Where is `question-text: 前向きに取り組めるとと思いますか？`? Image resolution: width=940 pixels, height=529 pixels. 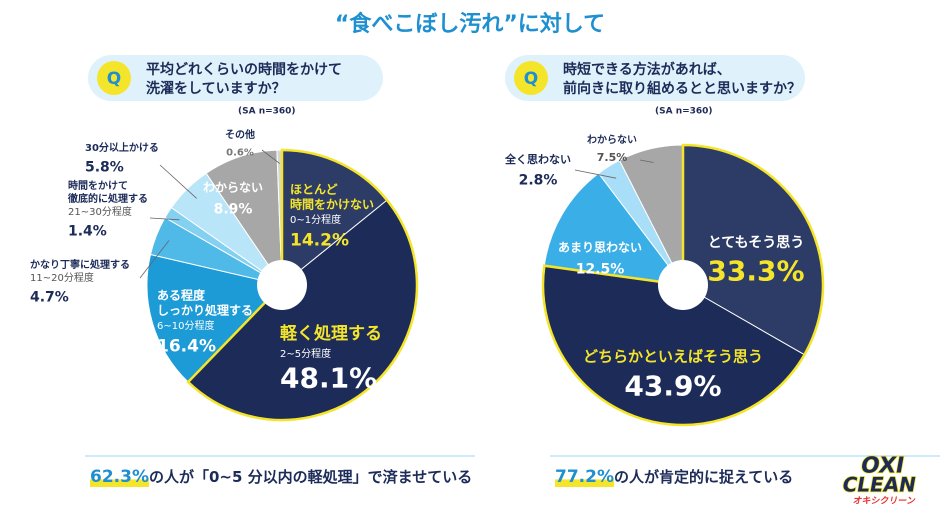
question-text: 前向きに取り組めるとと思いますか？ is located at coordinates (682, 88).